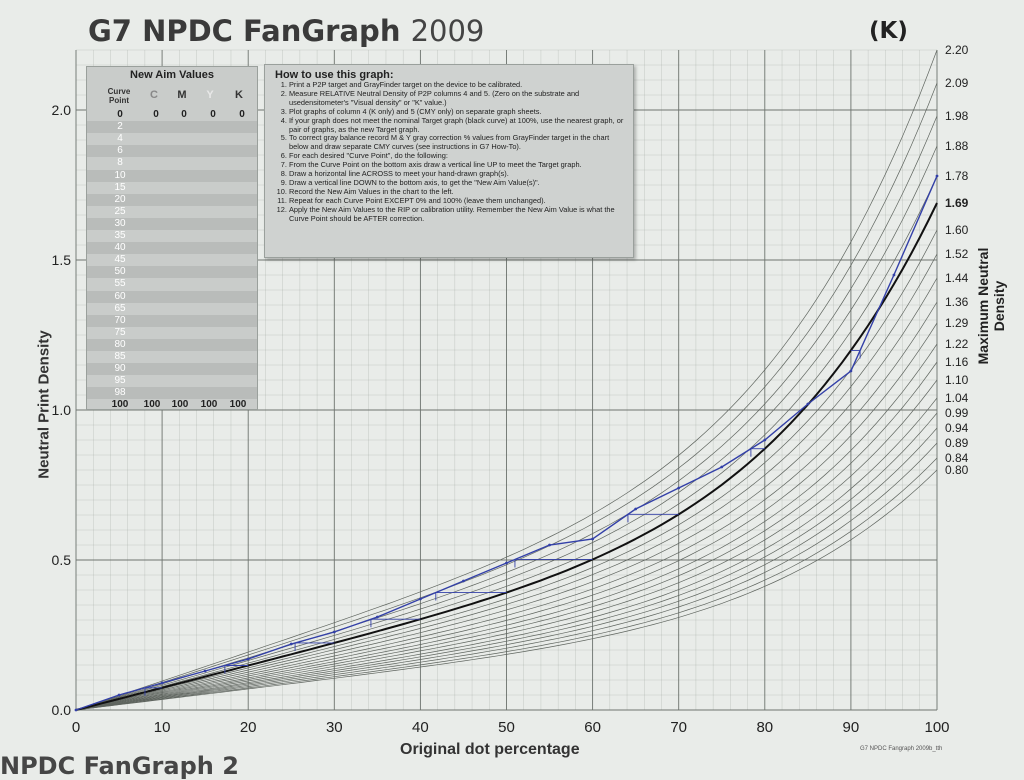  I want to click on aim-row: 70, so click(172, 320).